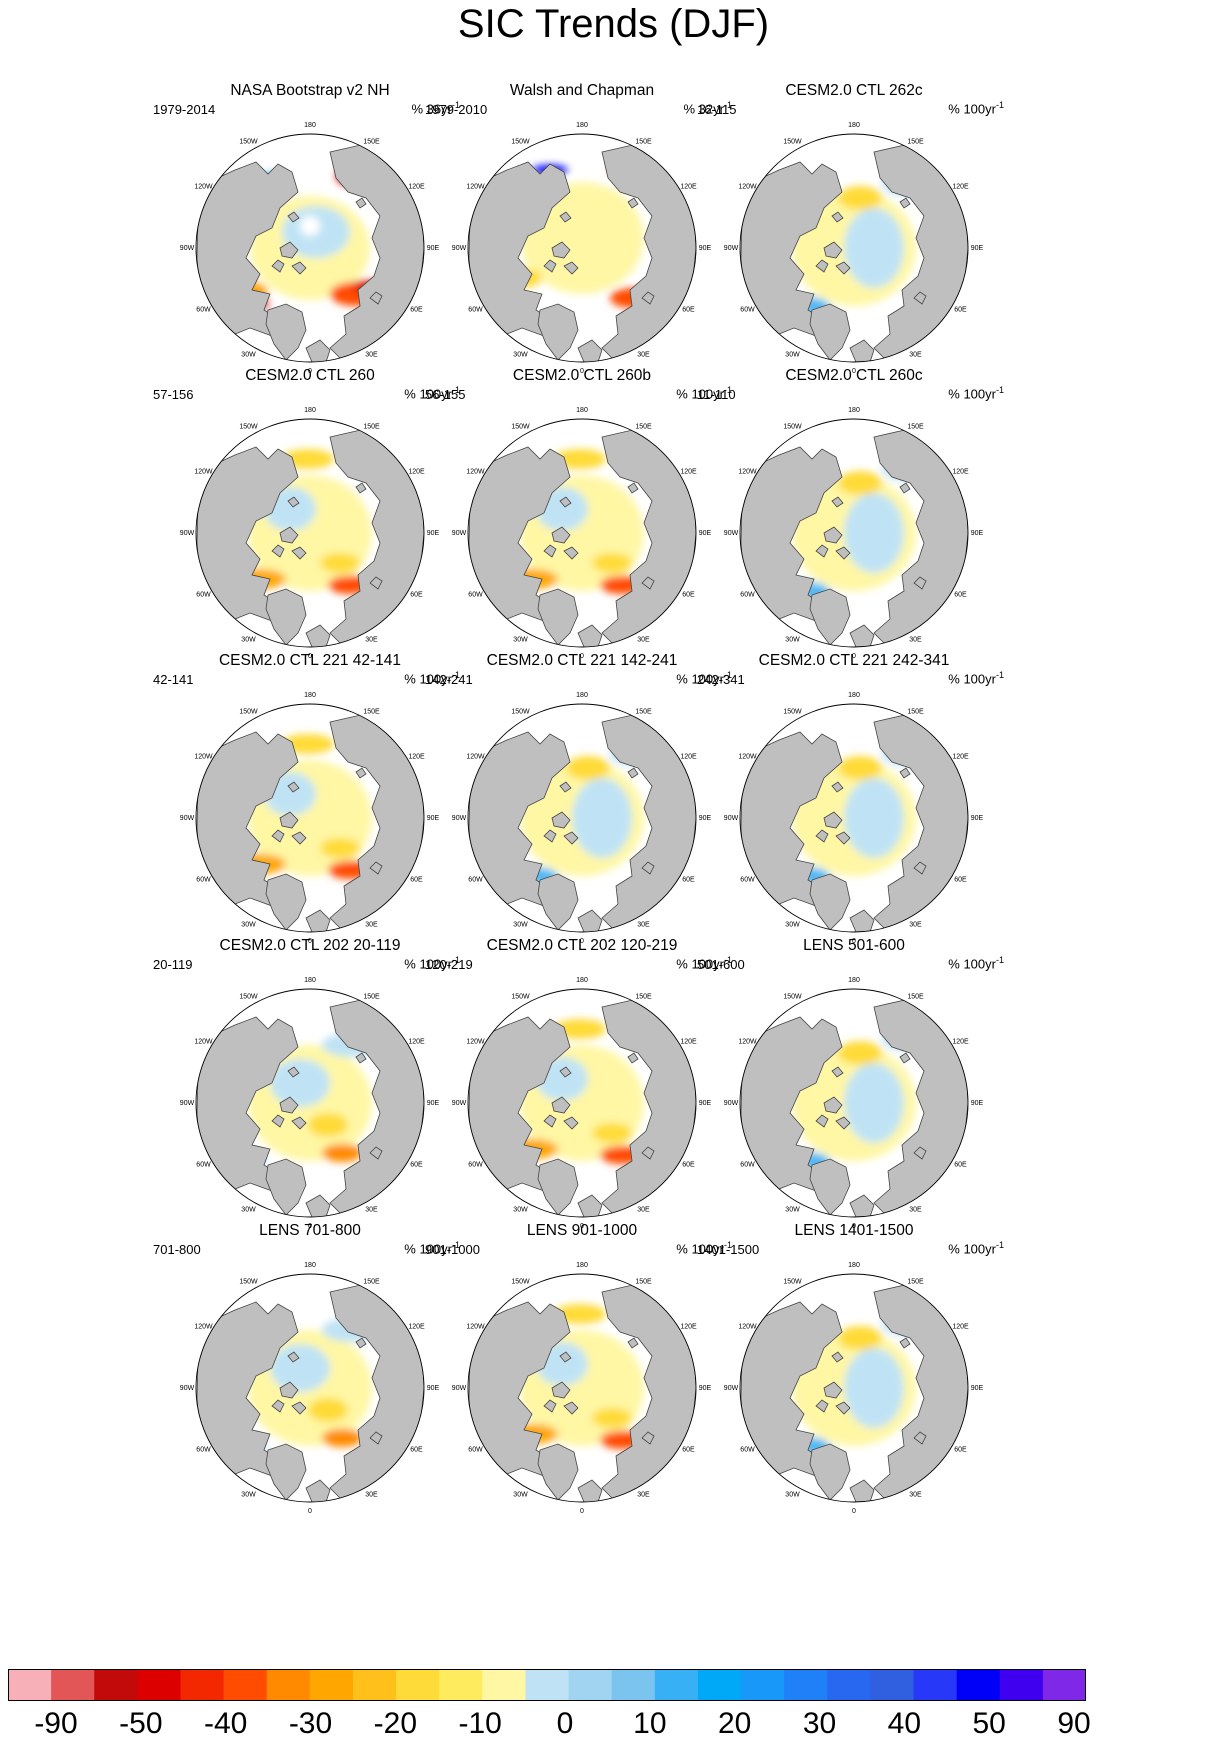 The width and height of the screenshot is (1227, 1759). Describe the element at coordinates (650, 1723) in the screenshot. I see `colorbar-tick-label: 10` at that location.